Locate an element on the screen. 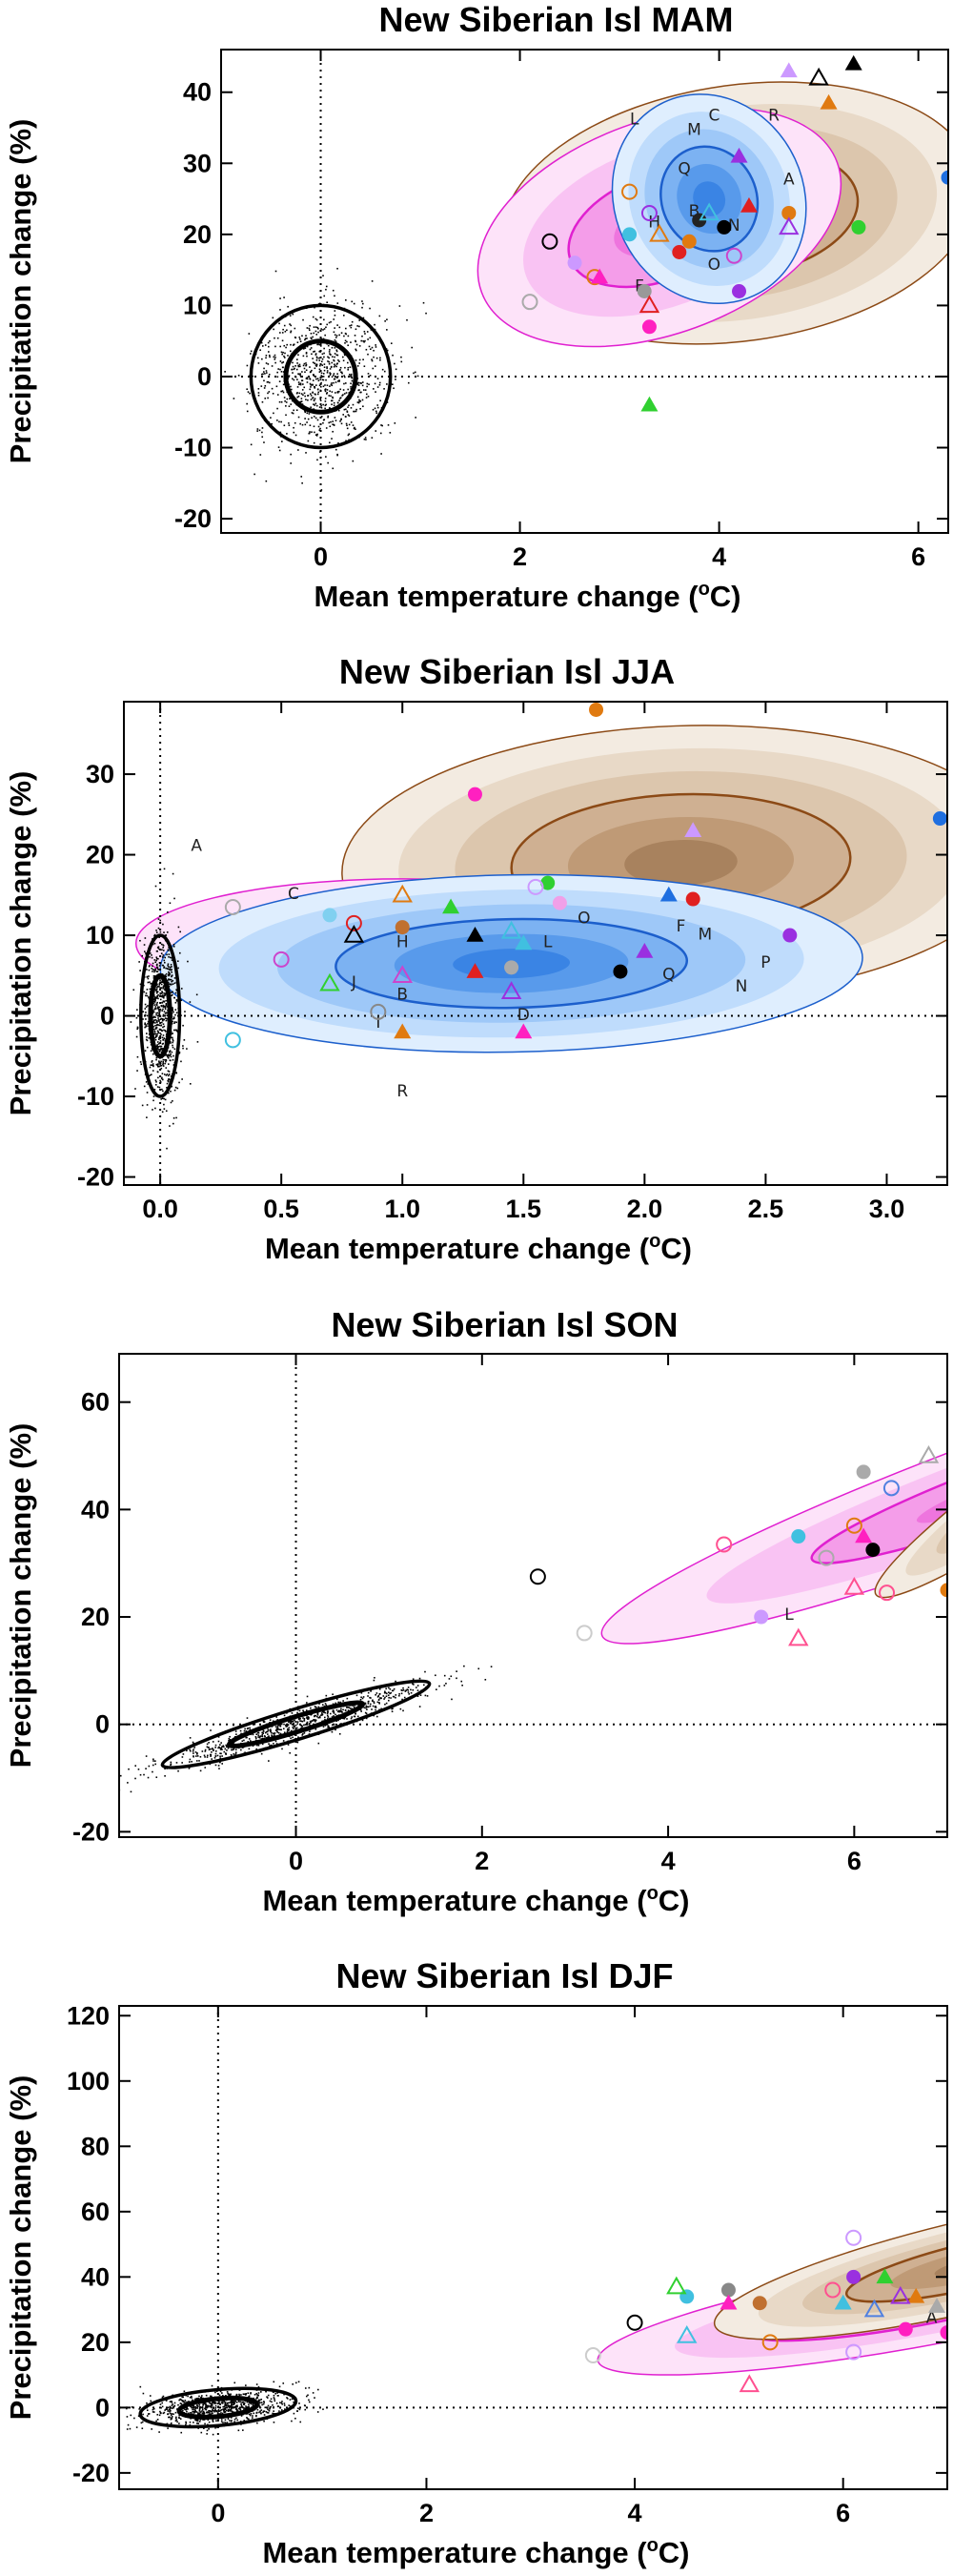  x-tick-label: 0 is located at coordinates (296, 1861).